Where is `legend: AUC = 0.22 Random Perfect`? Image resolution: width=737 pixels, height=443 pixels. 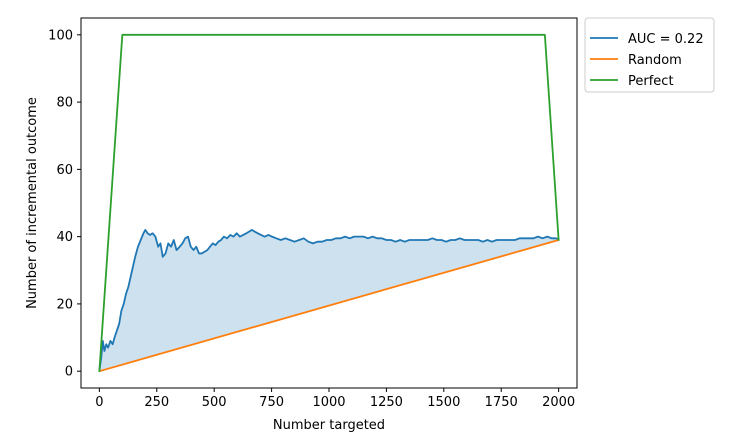 legend: AUC = 0.22 Random Perfect is located at coordinates (649, 55).